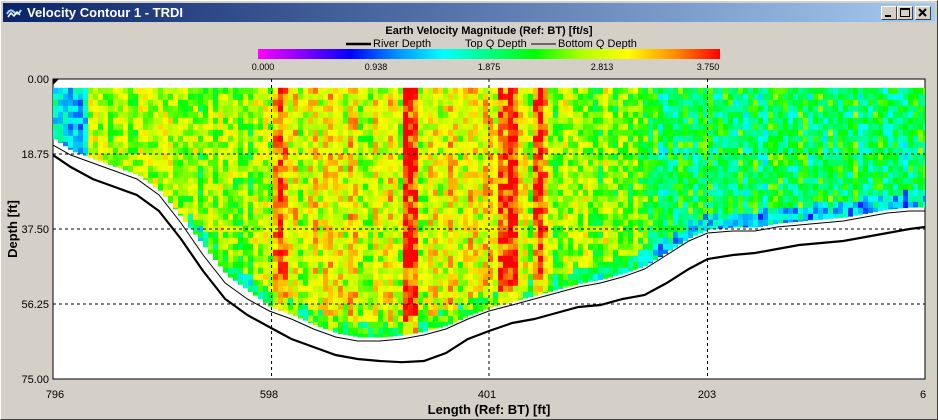 This screenshot has height=420, width=938. Describe the element at coordinates (905, 13) in the screenshot. I see `maximize-button` at that location.